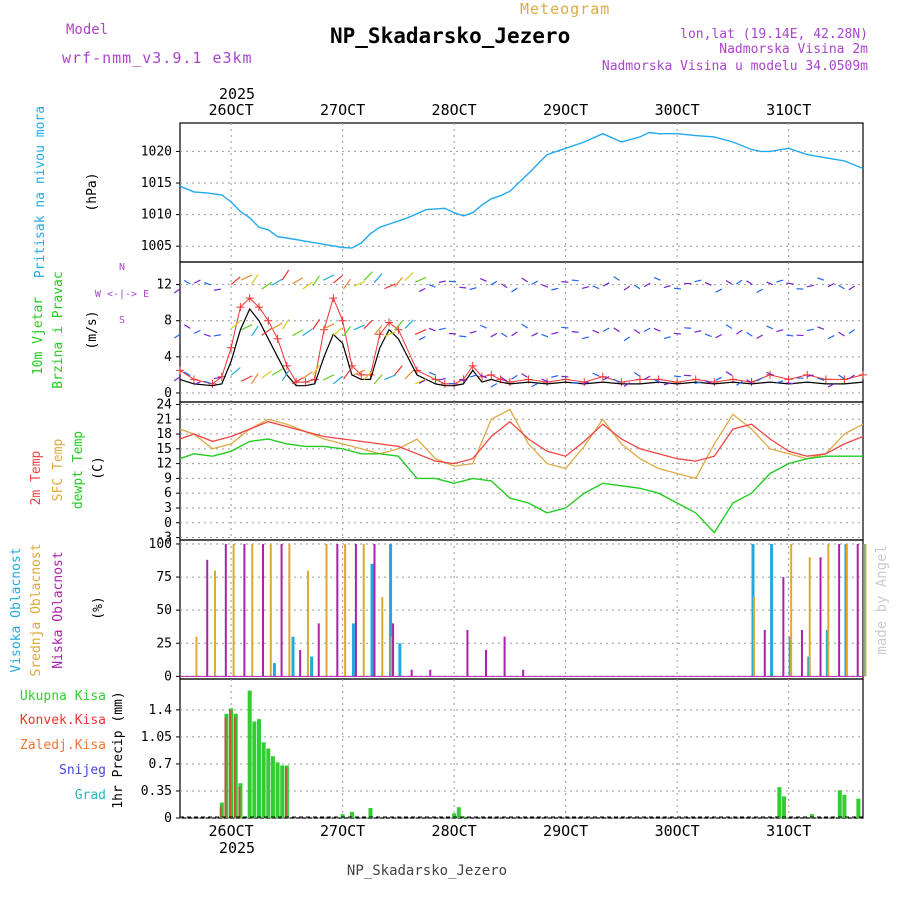  What do you see at coordinates (450, 36) in the screenshot?
I see `station-title: NP_Skadarsko_Jezero` at bounding box center [450, 36].